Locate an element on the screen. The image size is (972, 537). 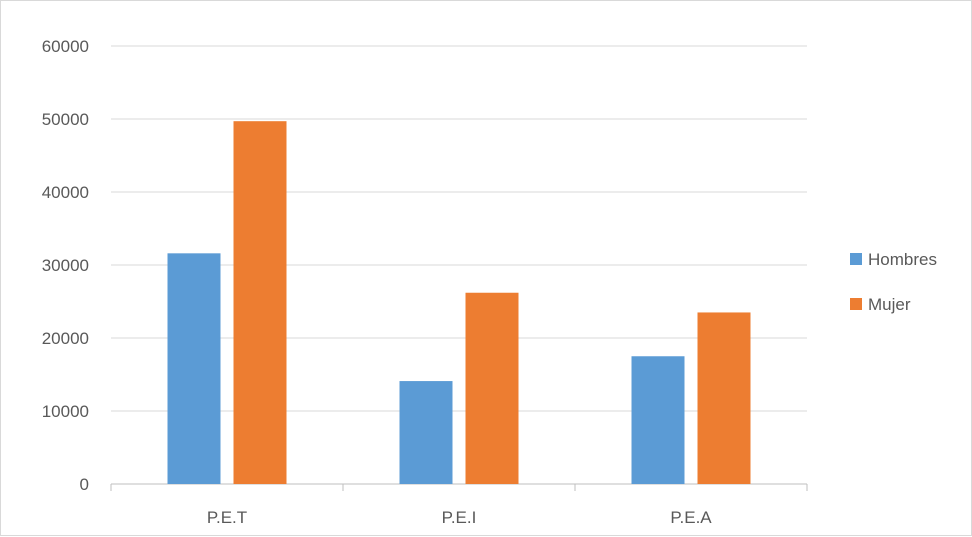
y-tick-label: 40000 is located at coordinates (65, 192).